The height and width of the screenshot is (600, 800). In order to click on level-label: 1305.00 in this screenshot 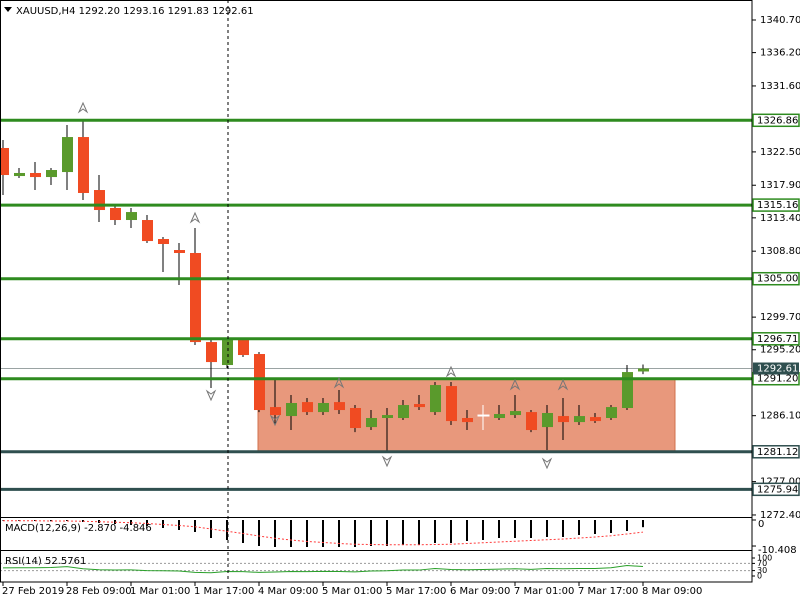, I will do `click(777, 279)`.